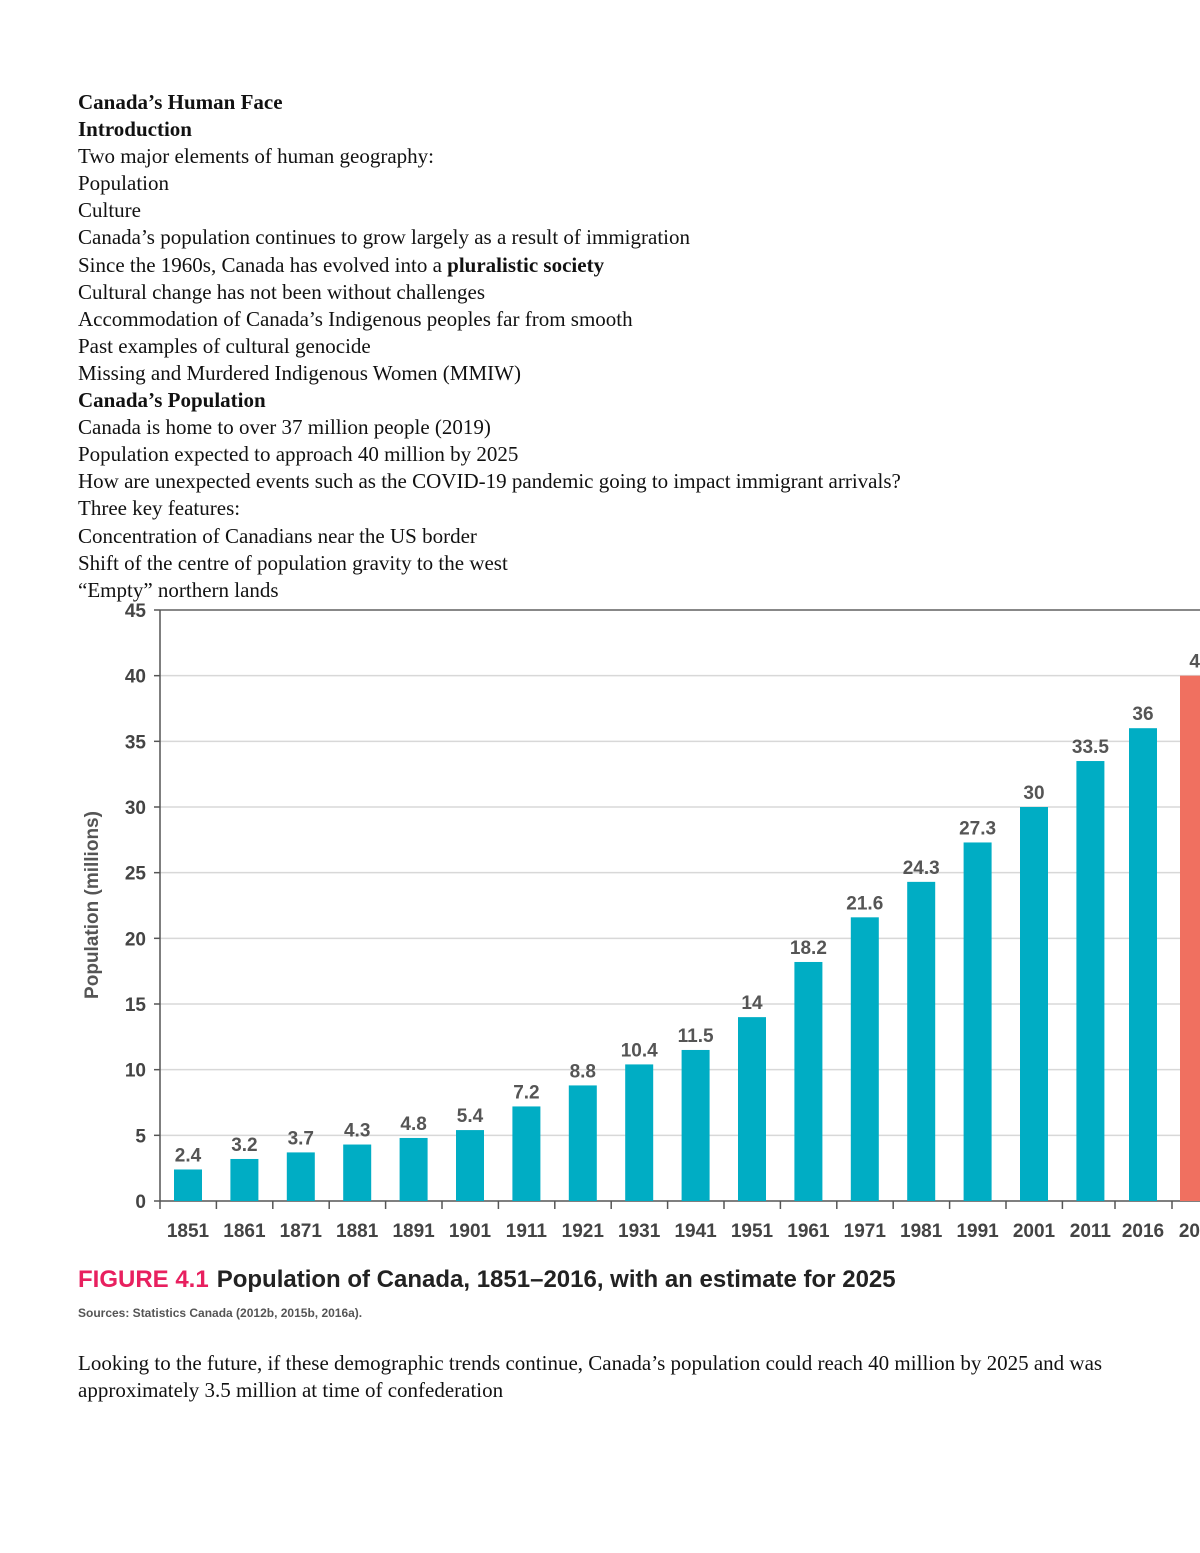 This screenshot has width=1200, height=1553. Describe the element at coordinates (639, 1231) in the screenshot. I see `x-tick-label: 1931` at that location.